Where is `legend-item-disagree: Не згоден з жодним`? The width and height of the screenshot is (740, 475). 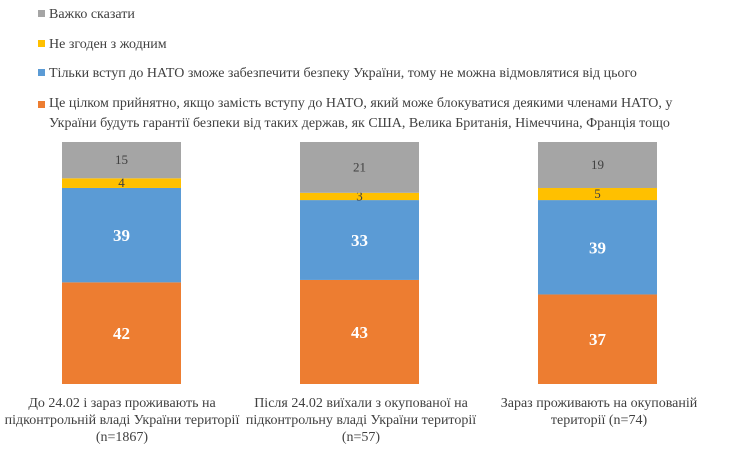
legend-item-disagree: Не згоден з жодним is located at coordinates (102, 45).